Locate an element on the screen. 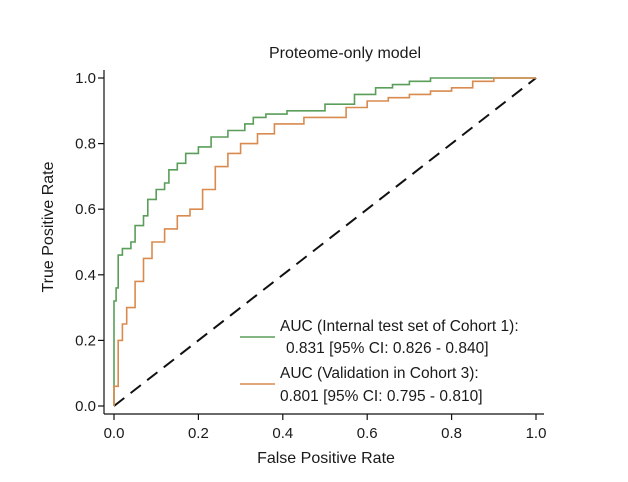  x-tick-label: 0.2 is located at coordinates (198, 433).